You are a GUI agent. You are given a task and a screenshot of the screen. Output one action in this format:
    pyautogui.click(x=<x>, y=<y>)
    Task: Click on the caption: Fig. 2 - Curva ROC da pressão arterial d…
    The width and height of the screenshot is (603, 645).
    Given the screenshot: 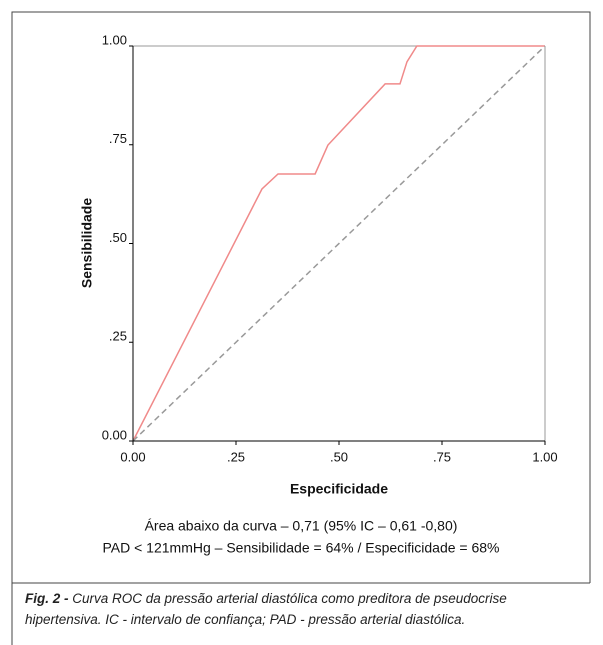 What is the action you would take?
    pyautogui.click(x=305, y=609)
    